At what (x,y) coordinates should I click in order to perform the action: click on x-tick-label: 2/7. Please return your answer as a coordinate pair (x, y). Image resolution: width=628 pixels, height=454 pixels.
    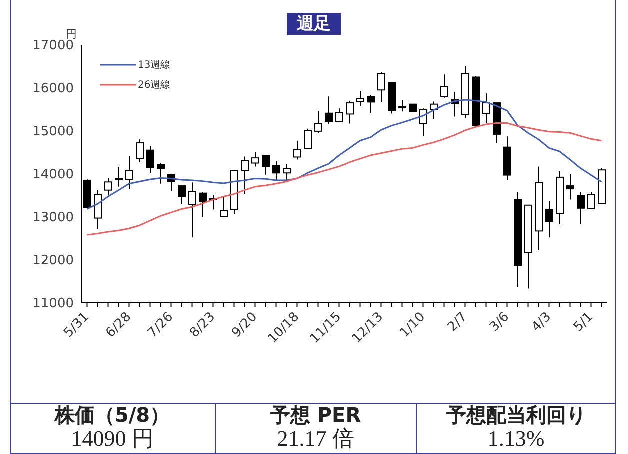
    Looking at the image, I should click on (458, 323).